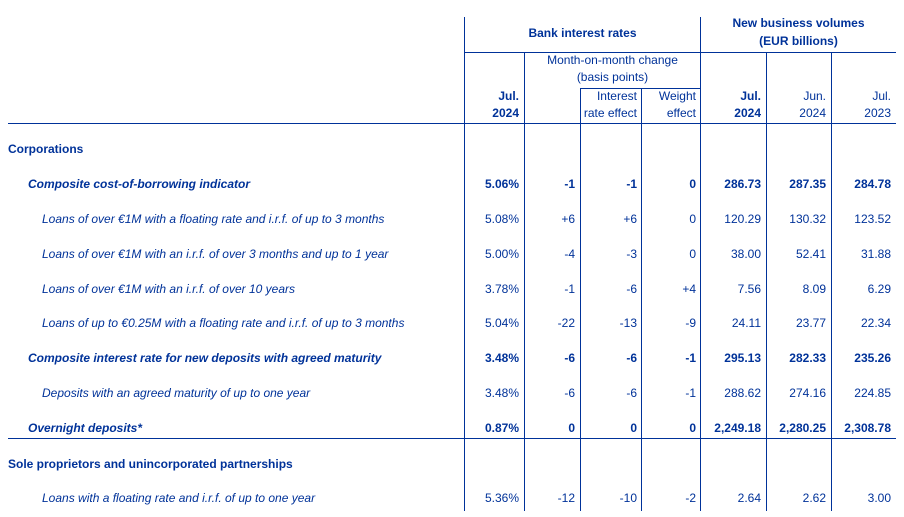 The image size is (904, 517). I want to click on cell-volume-jun2024: 2,280.25, so click(802, 428).